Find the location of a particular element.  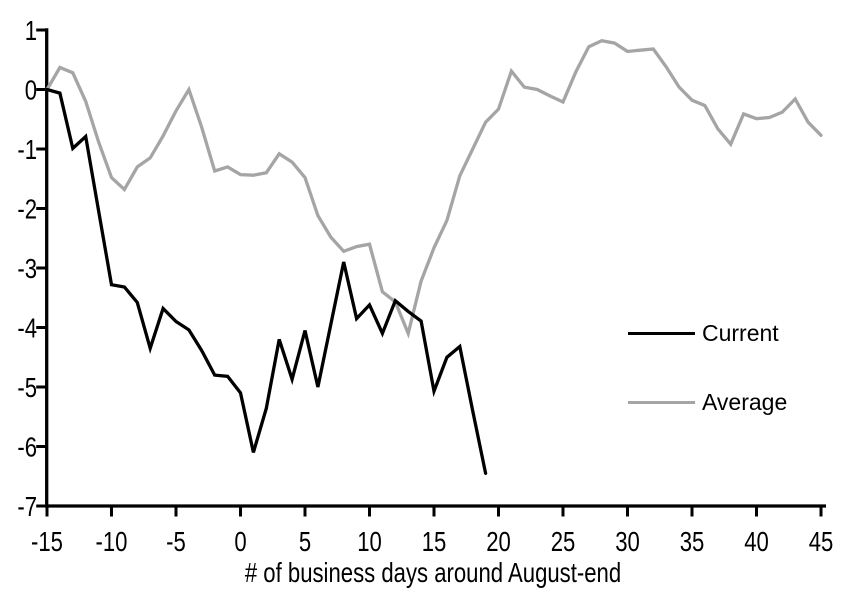

y-tick-label: -7 is located at coordinates (27, 507).